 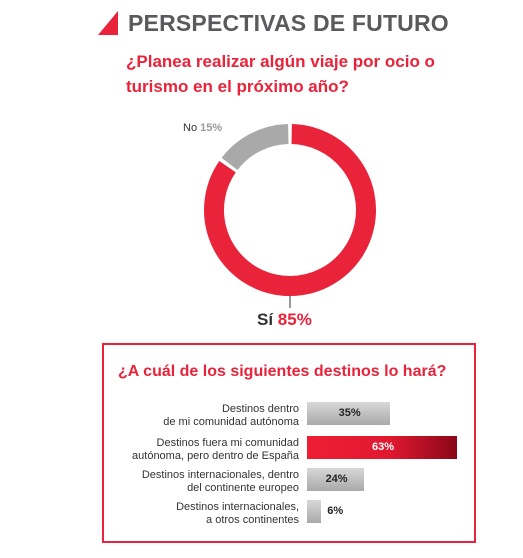 What do you see at coordinates (108, 23) in the screenshot?
I see `triangle-marker-icon` at bounding box center [108, 23].